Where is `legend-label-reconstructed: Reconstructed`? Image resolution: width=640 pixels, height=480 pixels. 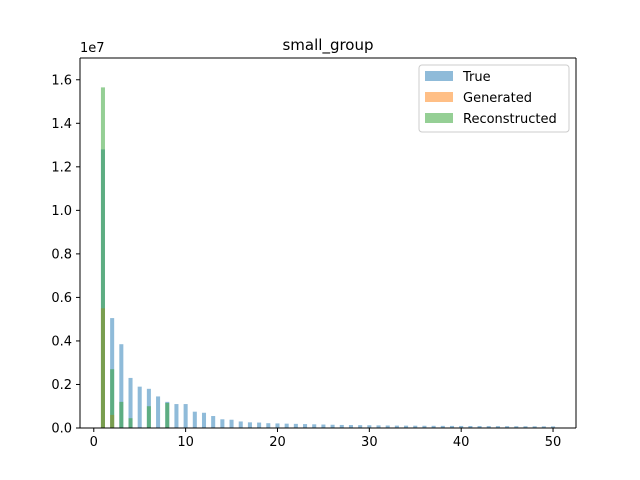 legend-label-reconstructed: Reconstructed is located at coordinates (510, 119).